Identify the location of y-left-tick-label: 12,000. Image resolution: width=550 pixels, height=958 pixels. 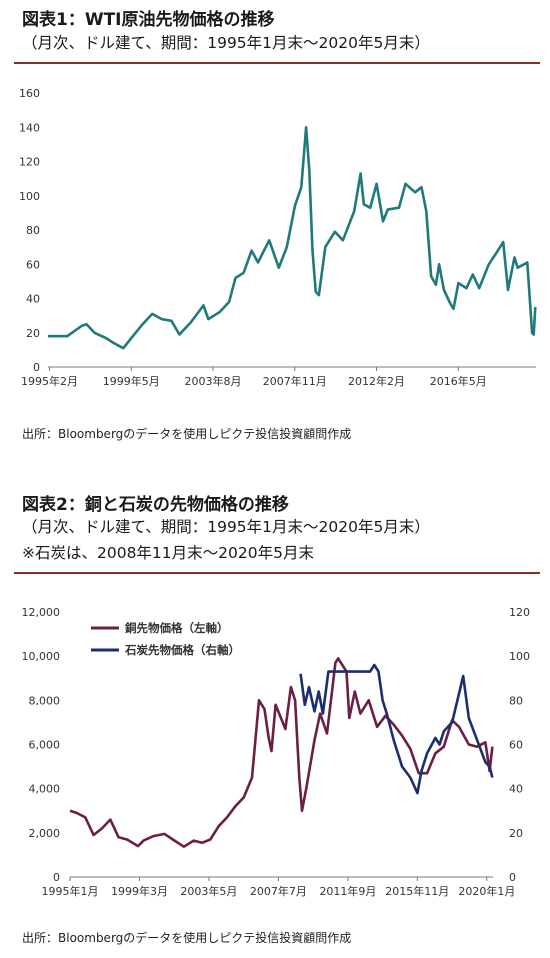
(41, 612).